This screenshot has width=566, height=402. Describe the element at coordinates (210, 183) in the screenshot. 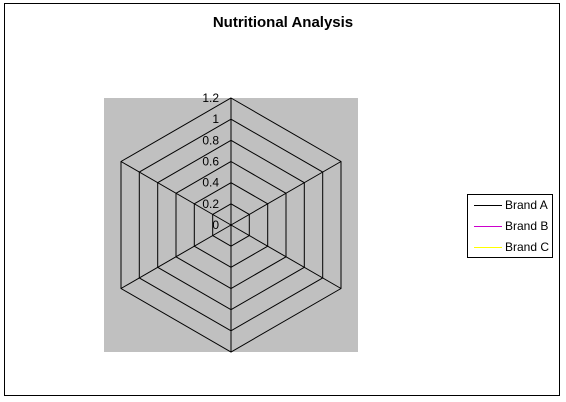

I see `tick-label-2: 0.4` at that location.